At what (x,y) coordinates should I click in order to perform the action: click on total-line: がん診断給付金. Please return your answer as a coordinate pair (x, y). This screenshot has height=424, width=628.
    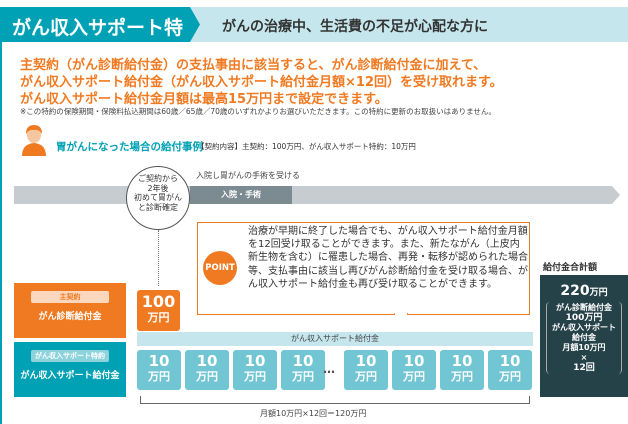
    Looking at the image, I should click on (584, 307).